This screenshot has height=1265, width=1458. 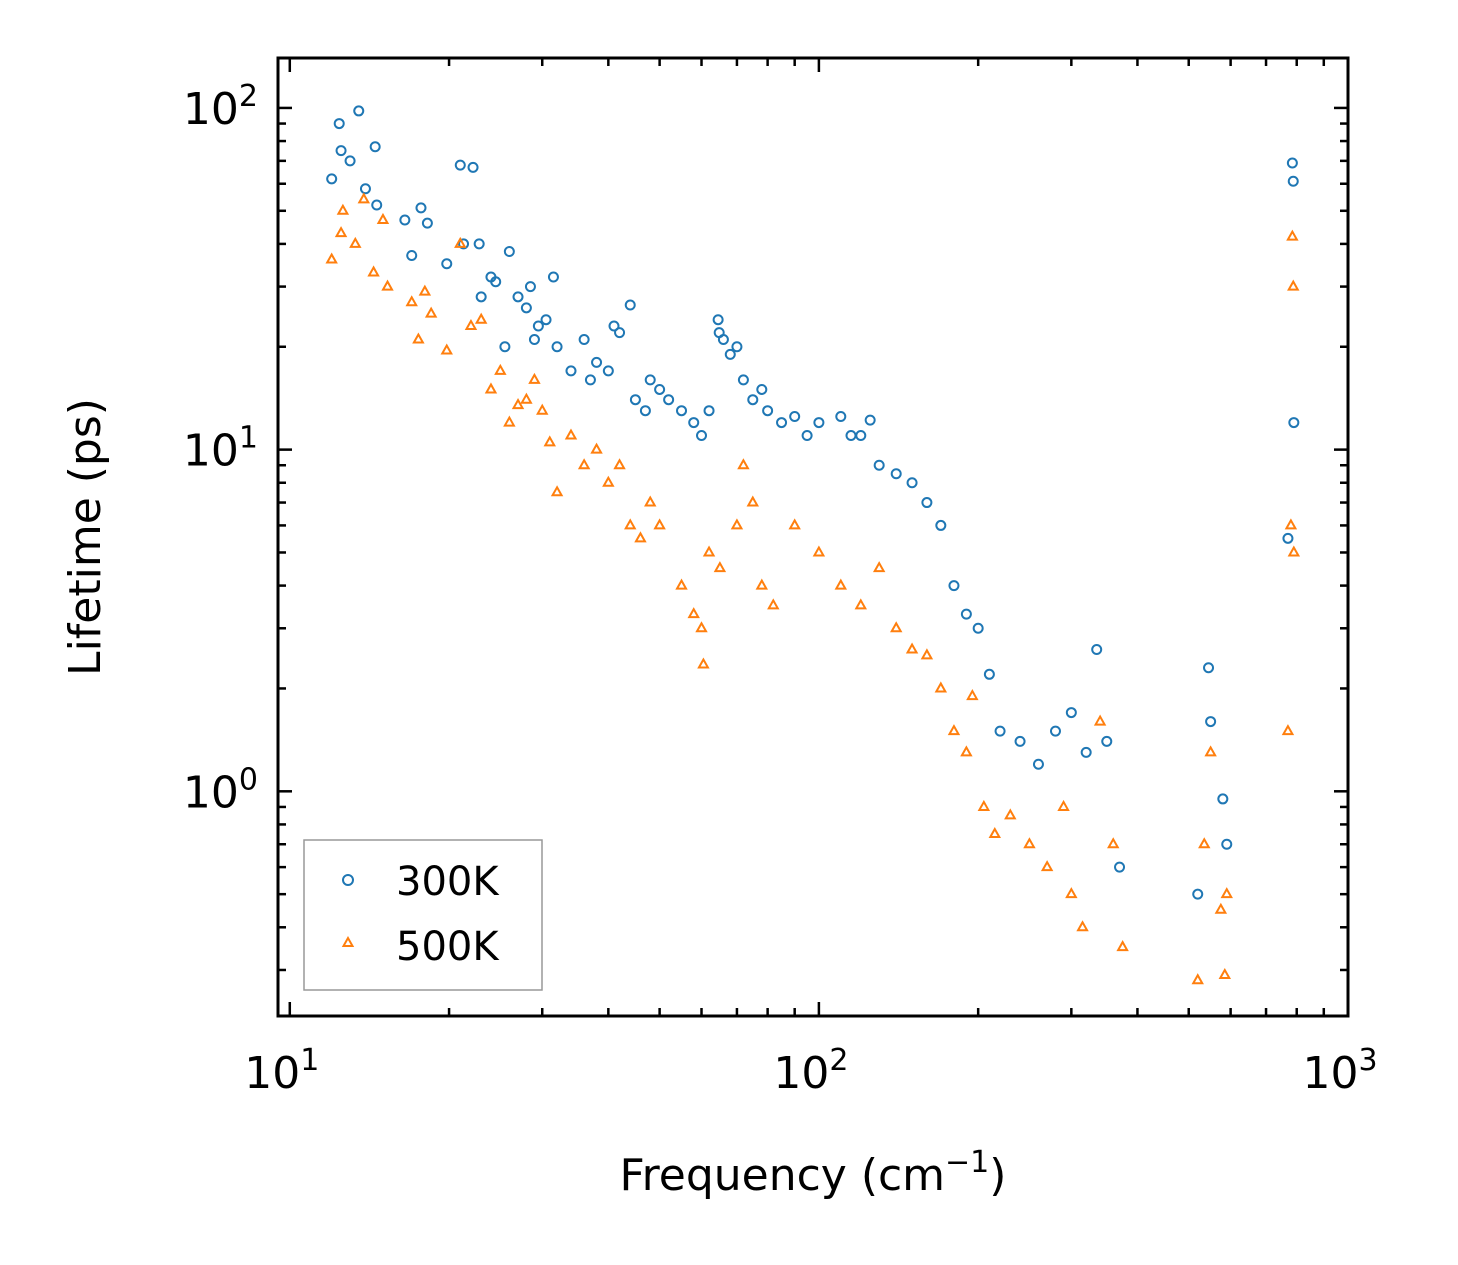 I want to click on x-axis-title: Frequency (cm−1), so click(x=813, y=1173).